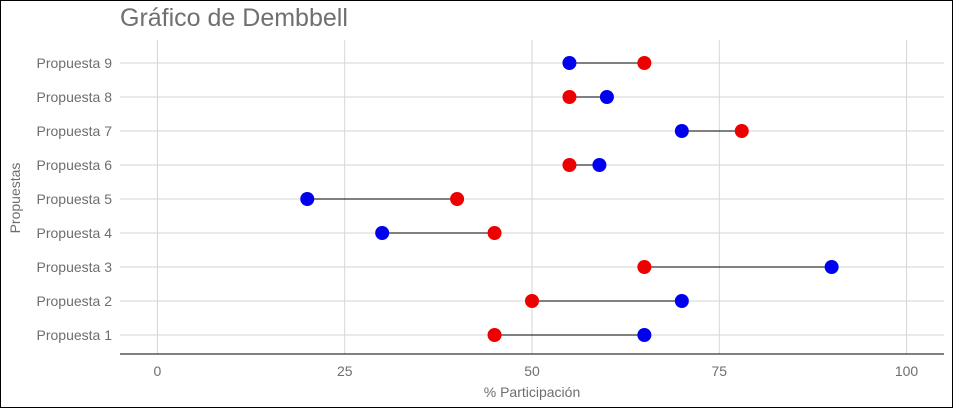 This screenshot has width=953, height=408. I want to click on x-tick-label: 25, so click(345, 371).